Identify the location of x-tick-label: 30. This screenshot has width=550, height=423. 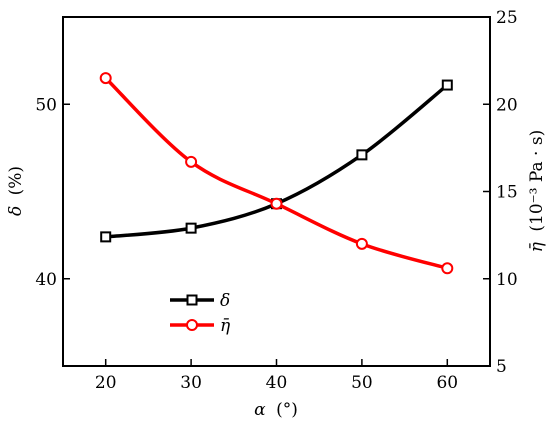
(191, 383).